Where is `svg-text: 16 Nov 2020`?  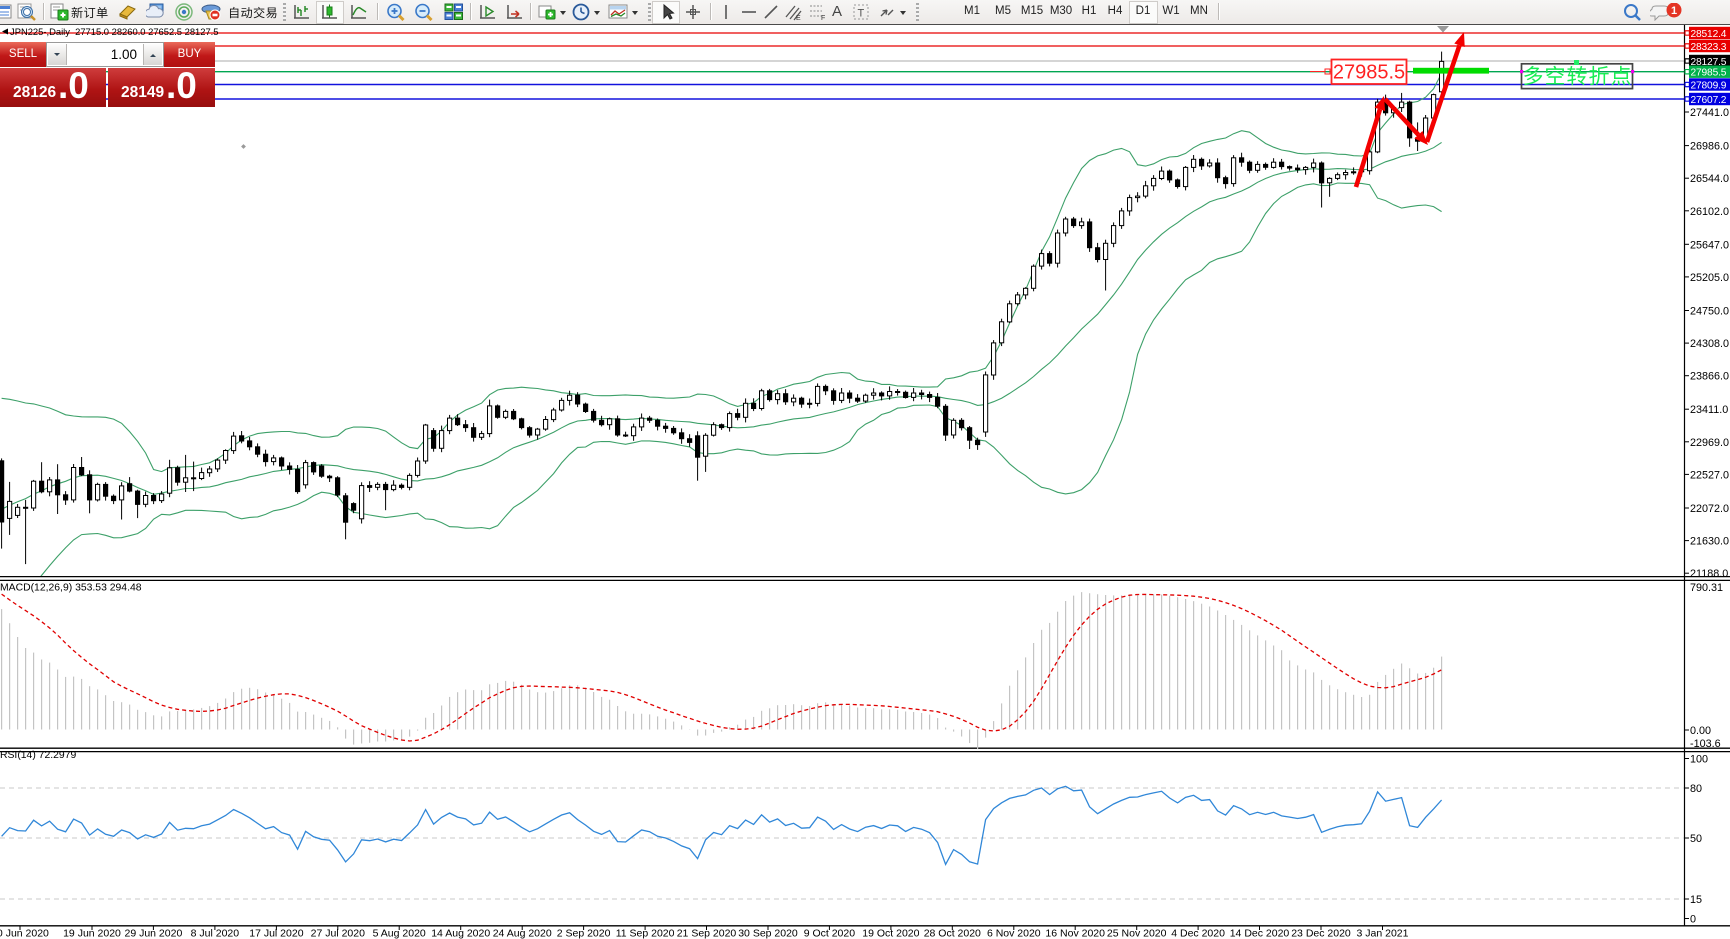
svg-text: 16 Nov 2020 is located at coordinates (1075, 933).